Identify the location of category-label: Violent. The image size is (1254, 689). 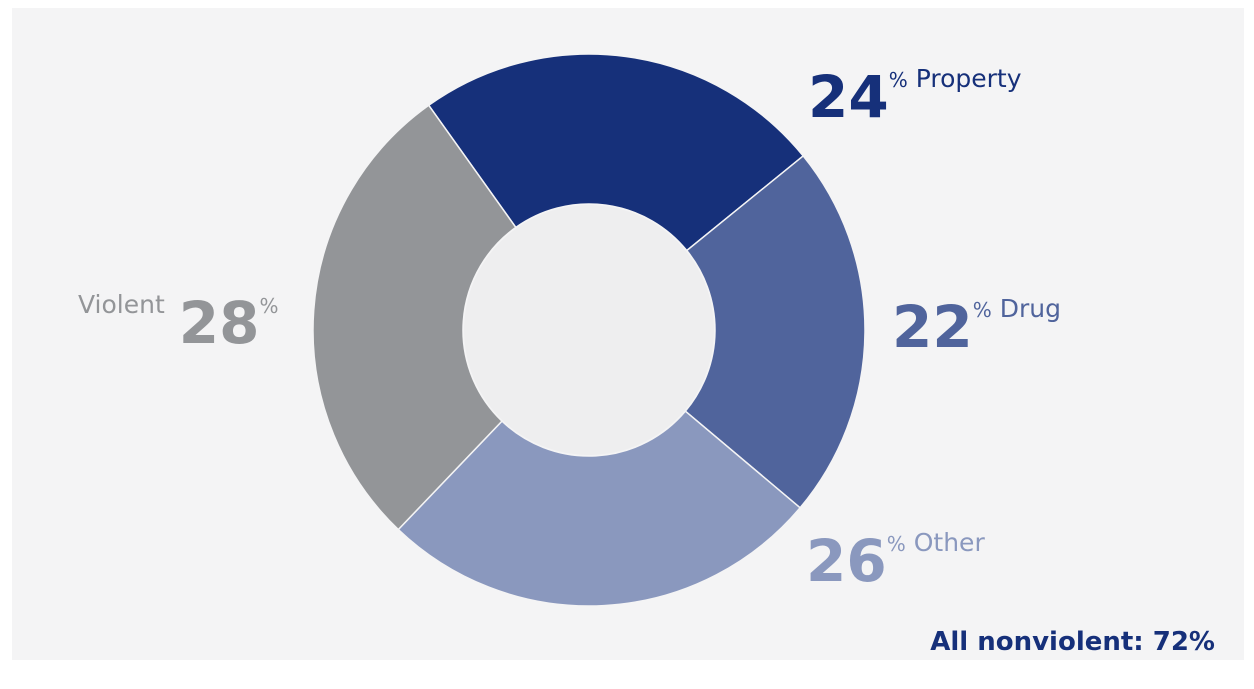
(121, 304).